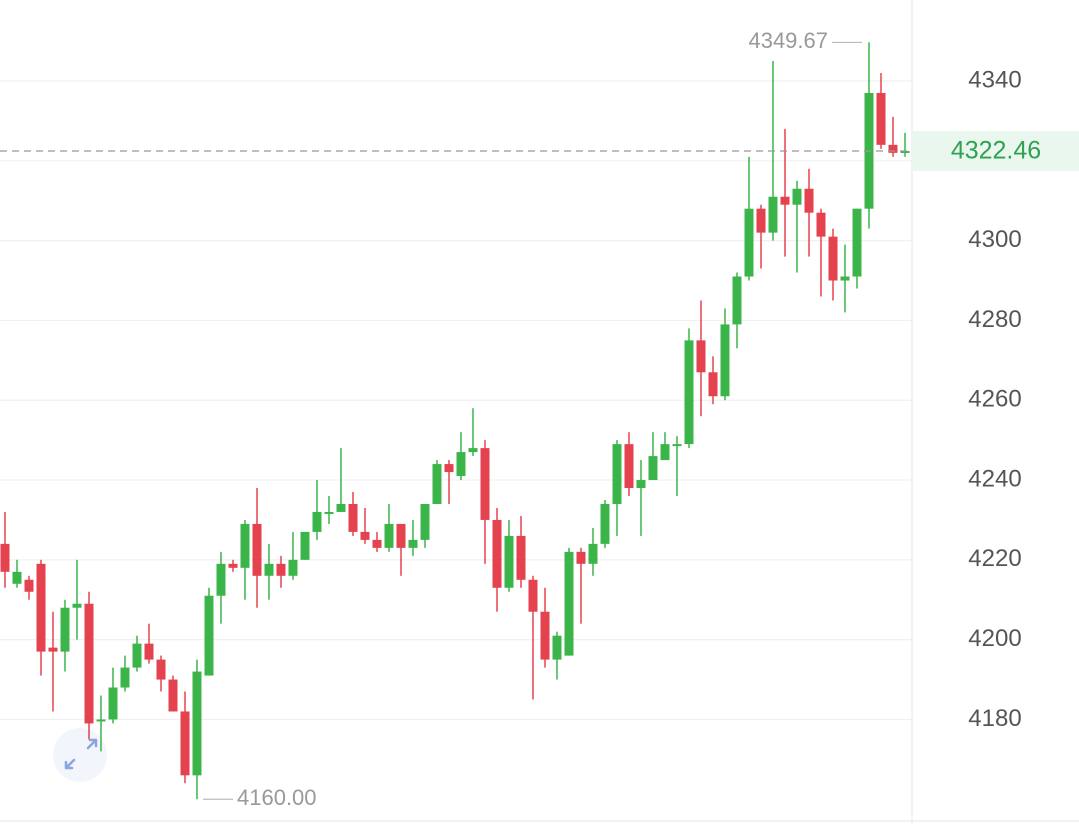 The image size is (1079, 824). What do you see at coordinates (994, 239) in the screenshot?
I see `y-tick-label: 4300` at bounding box center [994, 239].